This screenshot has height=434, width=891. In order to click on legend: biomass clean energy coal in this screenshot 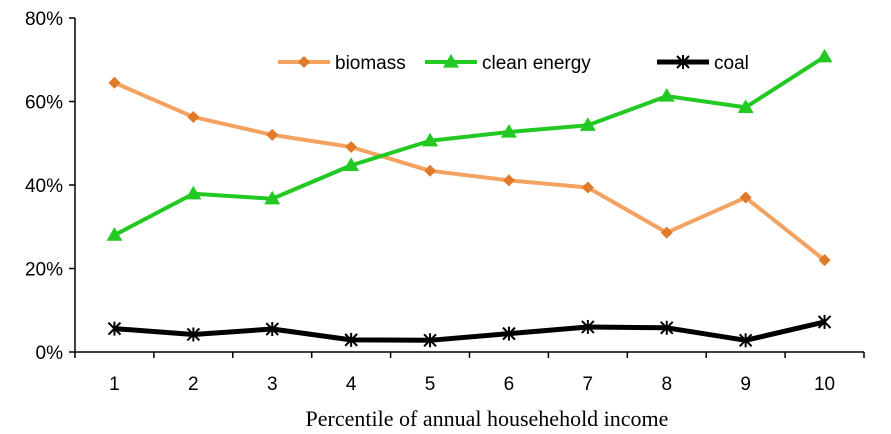, I will do `click(513, 63)`.